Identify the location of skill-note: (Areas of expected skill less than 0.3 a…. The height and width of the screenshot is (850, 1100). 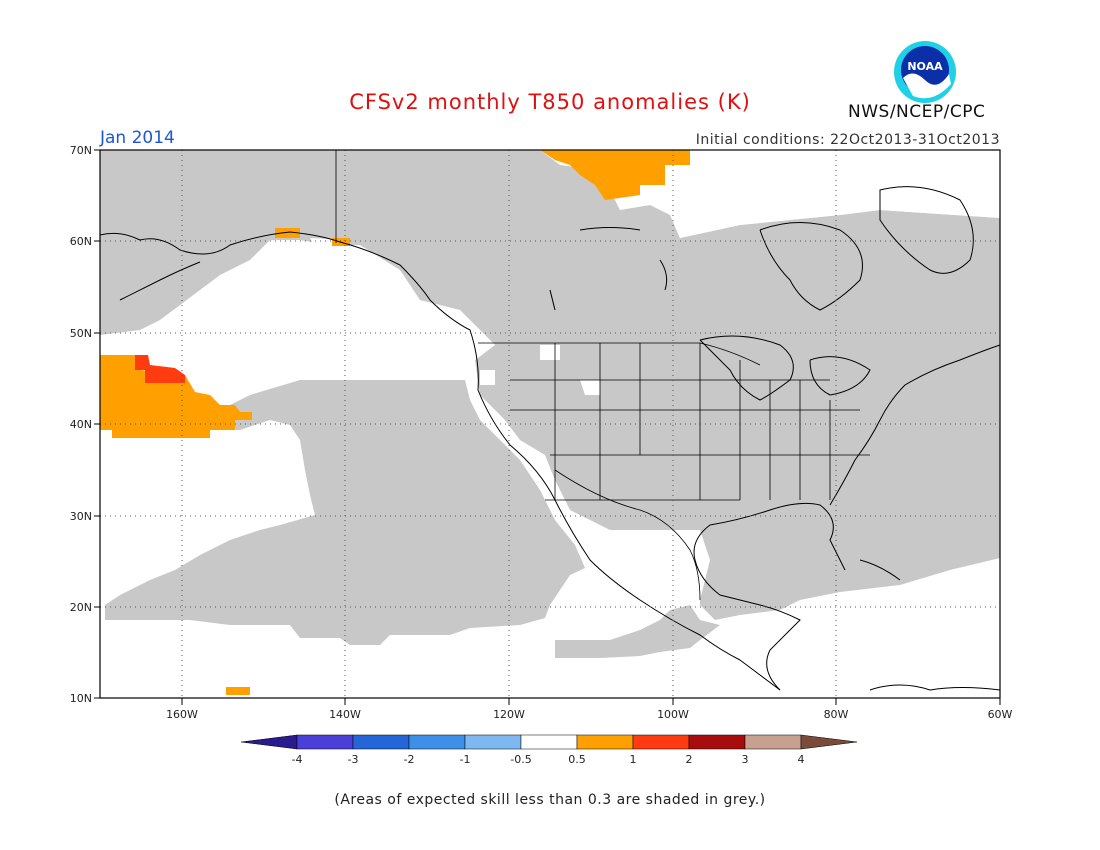
(550, 800).